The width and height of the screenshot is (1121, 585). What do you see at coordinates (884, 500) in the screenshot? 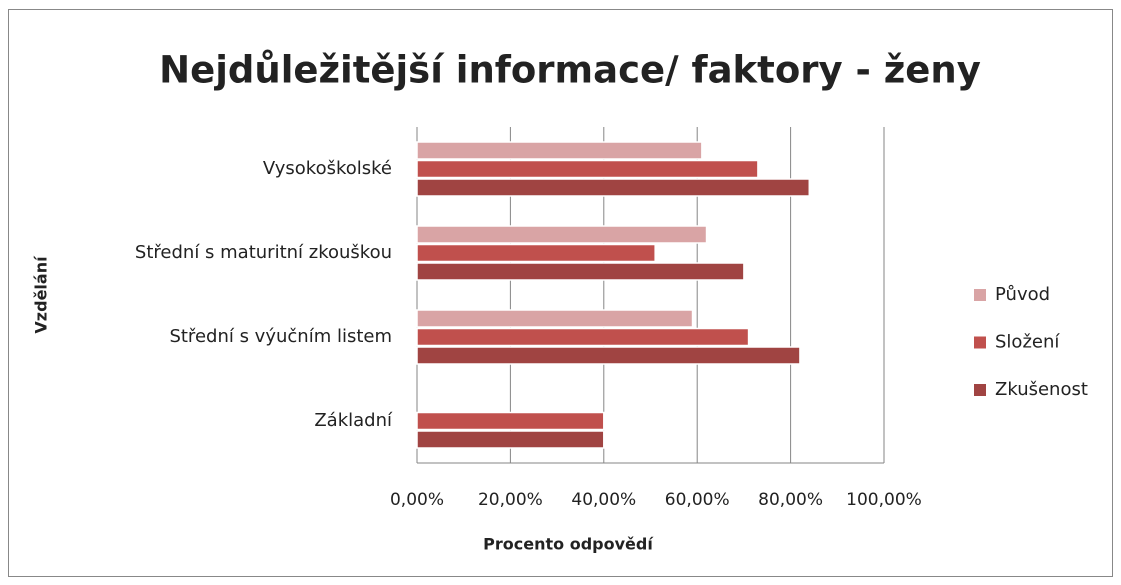
I see `x-tick-label: 100,00%` at bounding box center [884, 500].